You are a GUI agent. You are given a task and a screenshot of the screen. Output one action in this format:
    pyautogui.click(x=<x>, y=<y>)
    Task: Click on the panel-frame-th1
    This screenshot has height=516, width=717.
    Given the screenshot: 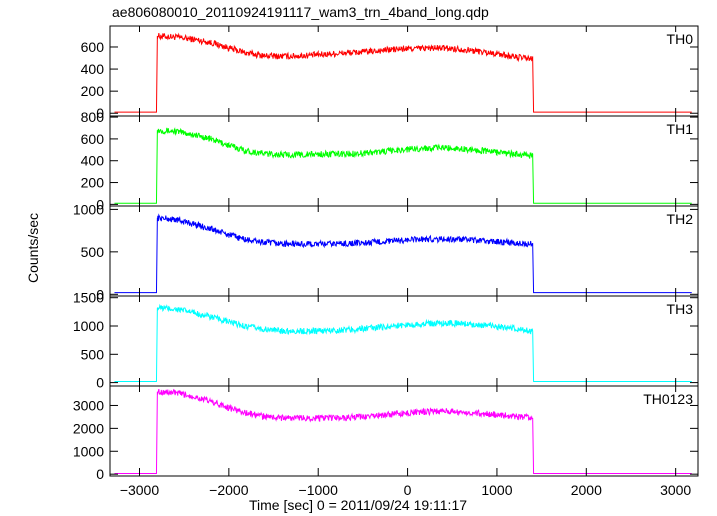 What is the action you would take?
    pyautogui.click(x=404, y=161)
    